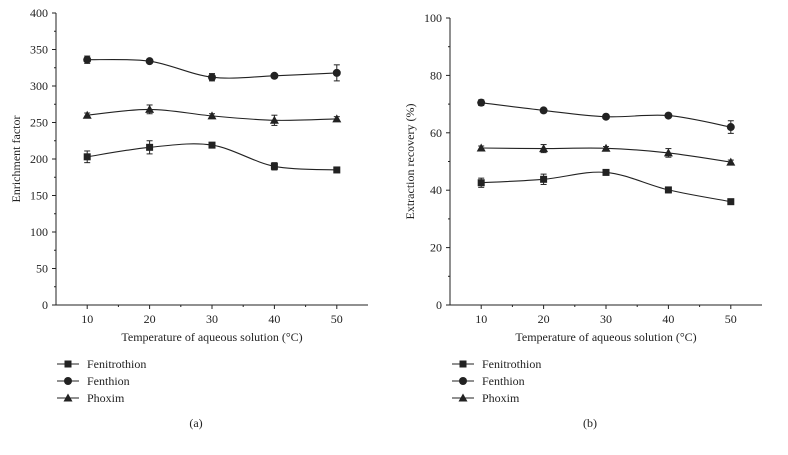 The width and height of the screenshot is (788, 455). What do you see at coordinates (39, 13) in the screenshot?
I see `y-tick-label: 400` at bounding box center [39, 13].